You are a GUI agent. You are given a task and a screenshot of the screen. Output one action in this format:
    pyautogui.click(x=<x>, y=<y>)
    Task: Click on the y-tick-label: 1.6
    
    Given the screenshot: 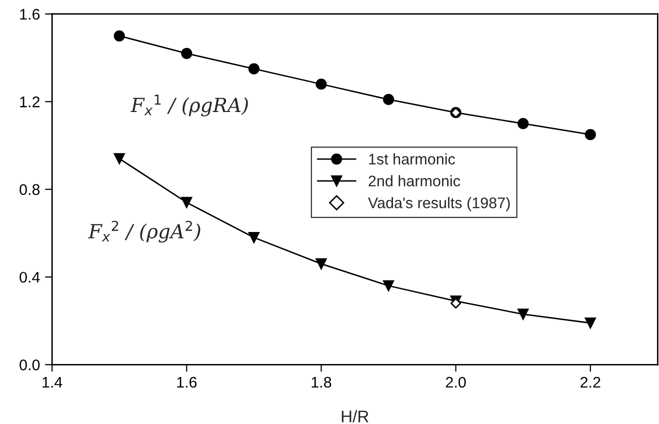 What is the action you would take?
    pyautogui.click(x=30, y=14)
    